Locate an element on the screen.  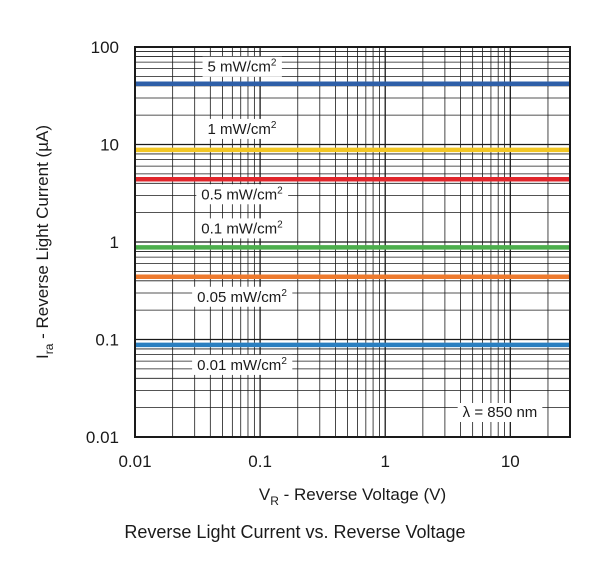
y-tick-label: 0.01 is located at coordinates (102, 437).